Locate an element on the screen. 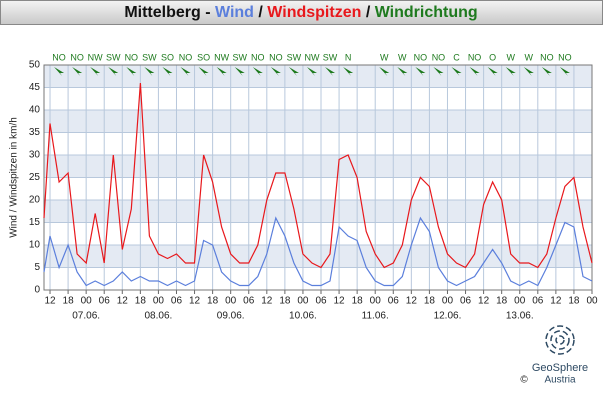 Image resolution: width=603 pixels, height=400 pixels. logo-name: GeoSphere is located at coordinates (560, 368).